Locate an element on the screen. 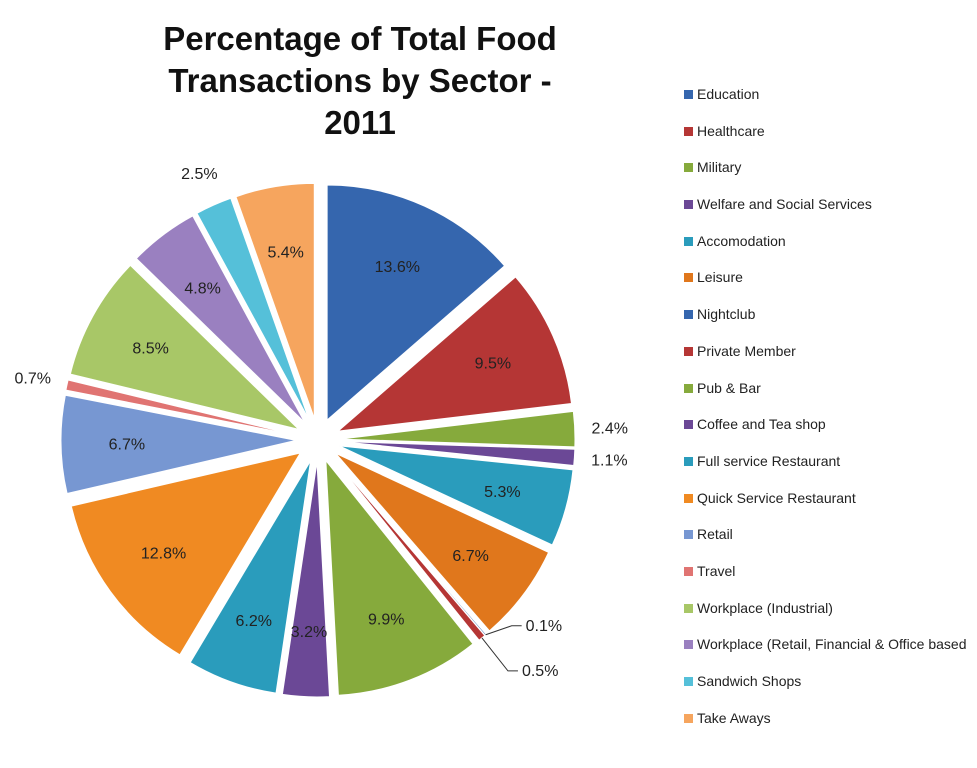  legend-label: Retail is located at coordinates (715, 534).